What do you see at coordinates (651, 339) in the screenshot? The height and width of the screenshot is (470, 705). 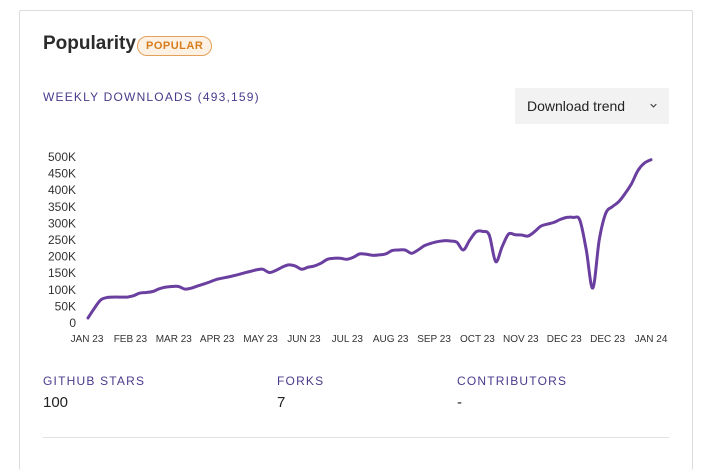 I see `x-tick-label: JAN 24` at bounding box center [651, 339].